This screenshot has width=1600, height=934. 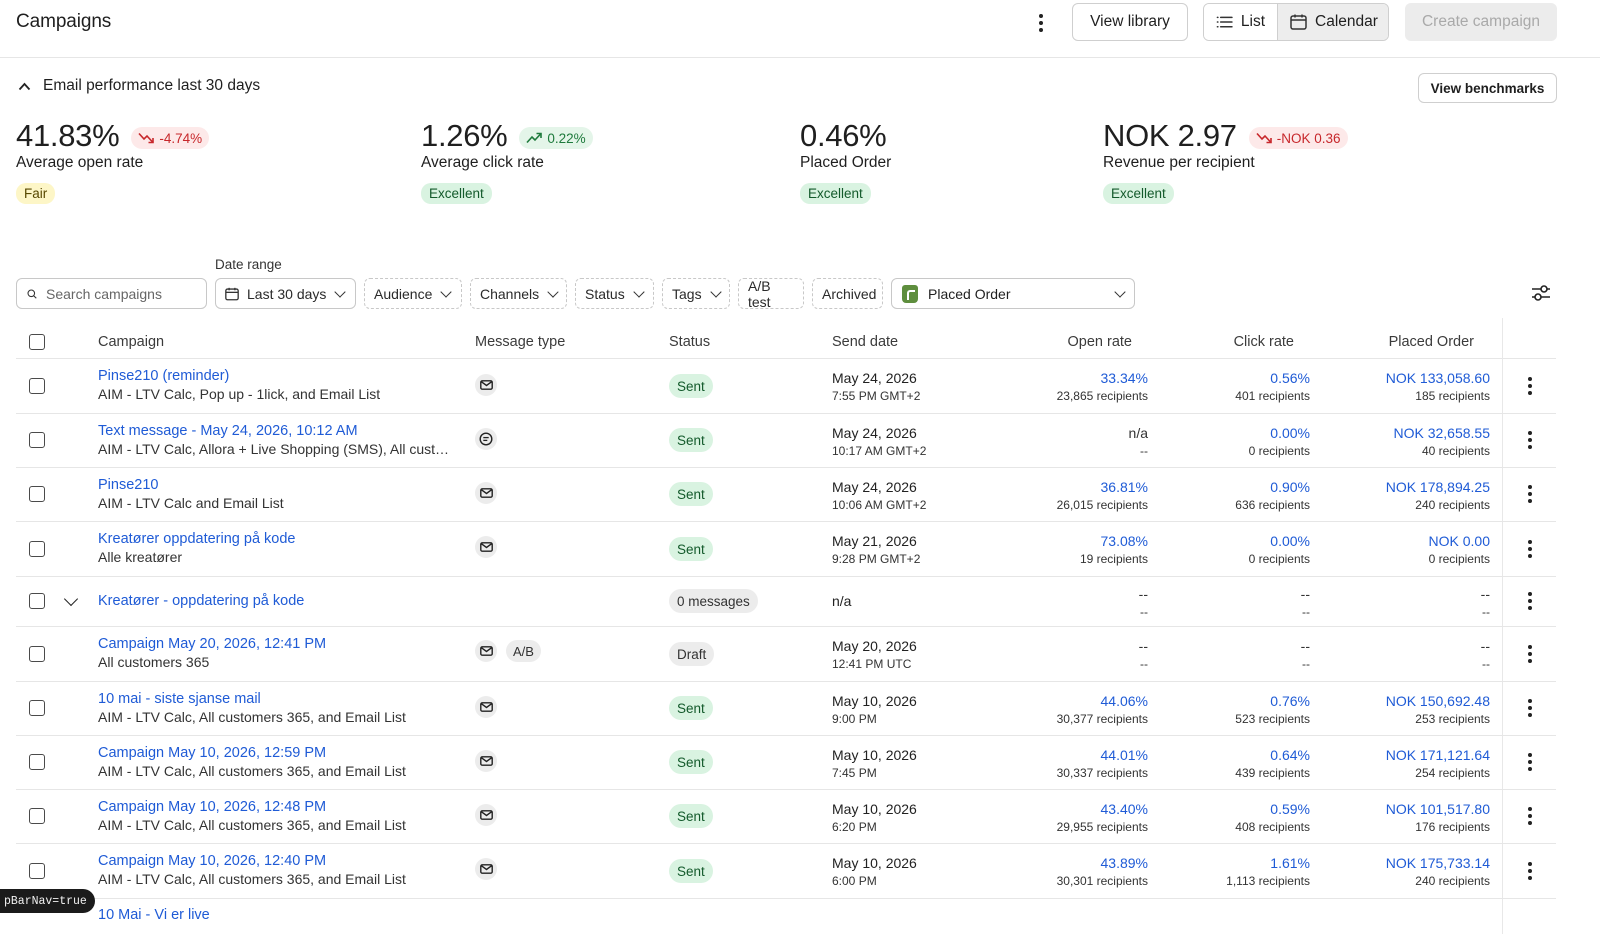 What do you see at coordinates (1124, 863) in the screenshot?
I see `open-rate-value: 43.89%` at bounding box center [1124, 863].